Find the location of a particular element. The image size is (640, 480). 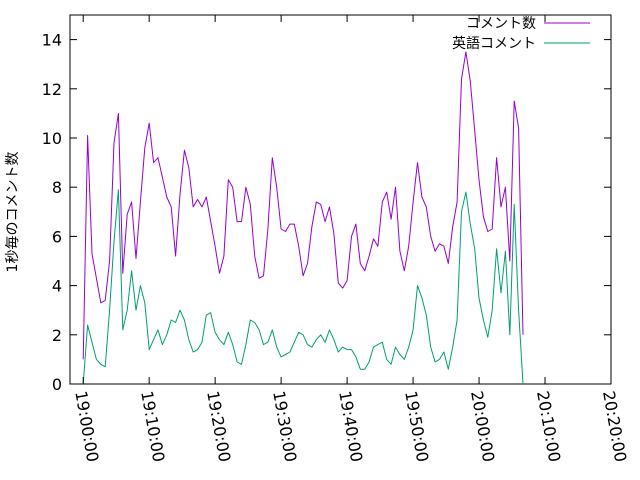

y-tick-label: 4 is located at coordinates (57, 286).